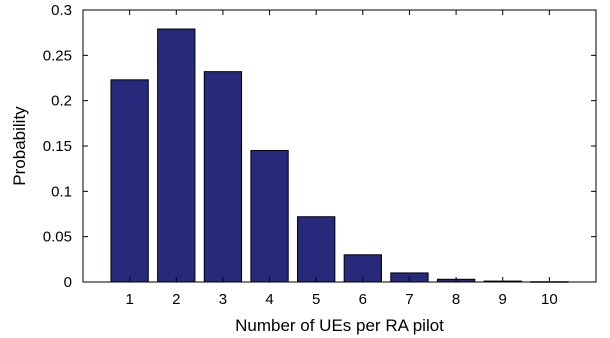 The image size is (610, 338). What do you see at coordinates (129, 299) in the screenshot?
I see `x-tick-label: 1` at bounding box center [129, 299].